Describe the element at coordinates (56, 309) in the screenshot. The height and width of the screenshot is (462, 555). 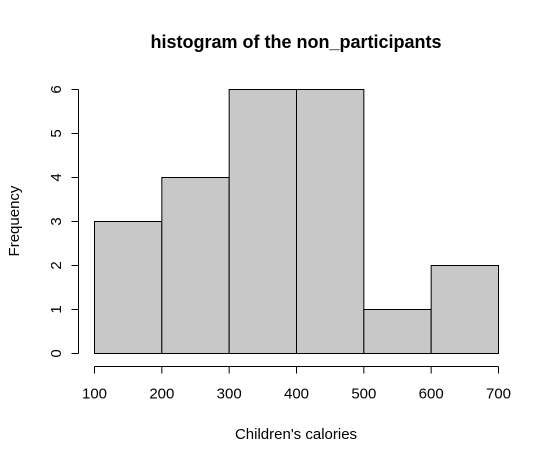
I see `y-tick-label: 1` at that location.